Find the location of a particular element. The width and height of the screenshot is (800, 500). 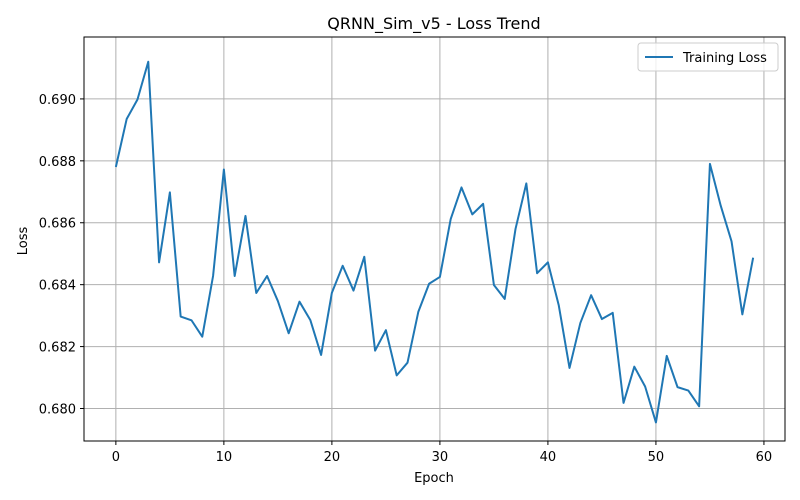

y-tick-label: 0.688 is located at coordinates (57, 162).